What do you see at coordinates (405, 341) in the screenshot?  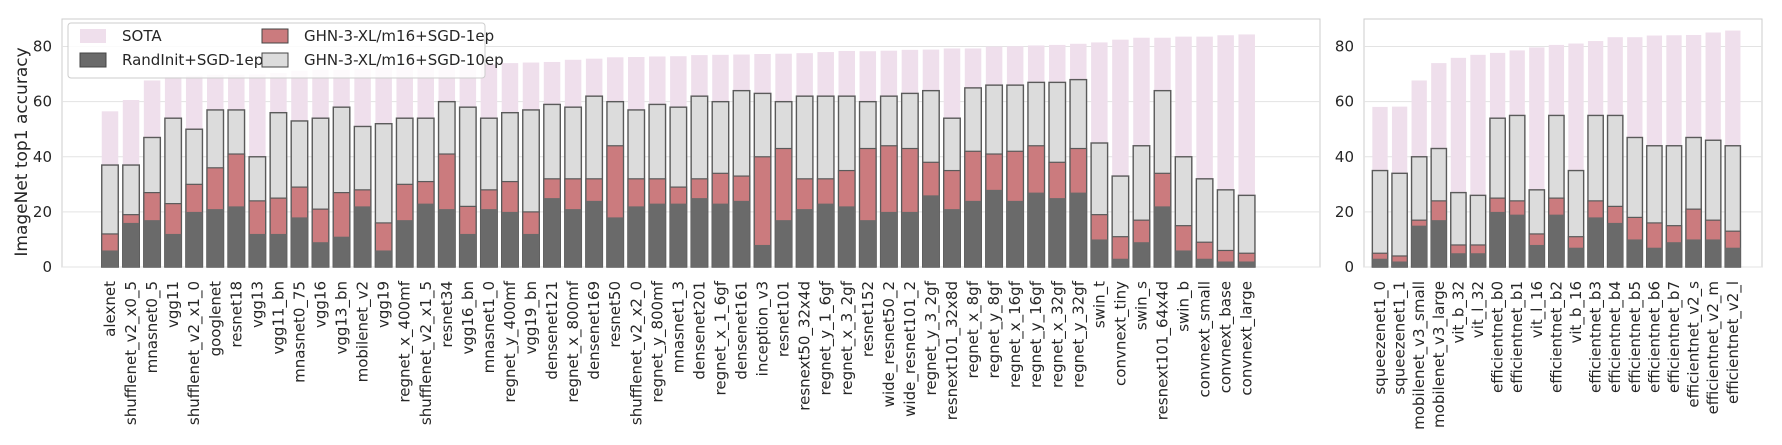 I see `x-tick-label: regnet_x_400mf` at bounding box center [405, 341].